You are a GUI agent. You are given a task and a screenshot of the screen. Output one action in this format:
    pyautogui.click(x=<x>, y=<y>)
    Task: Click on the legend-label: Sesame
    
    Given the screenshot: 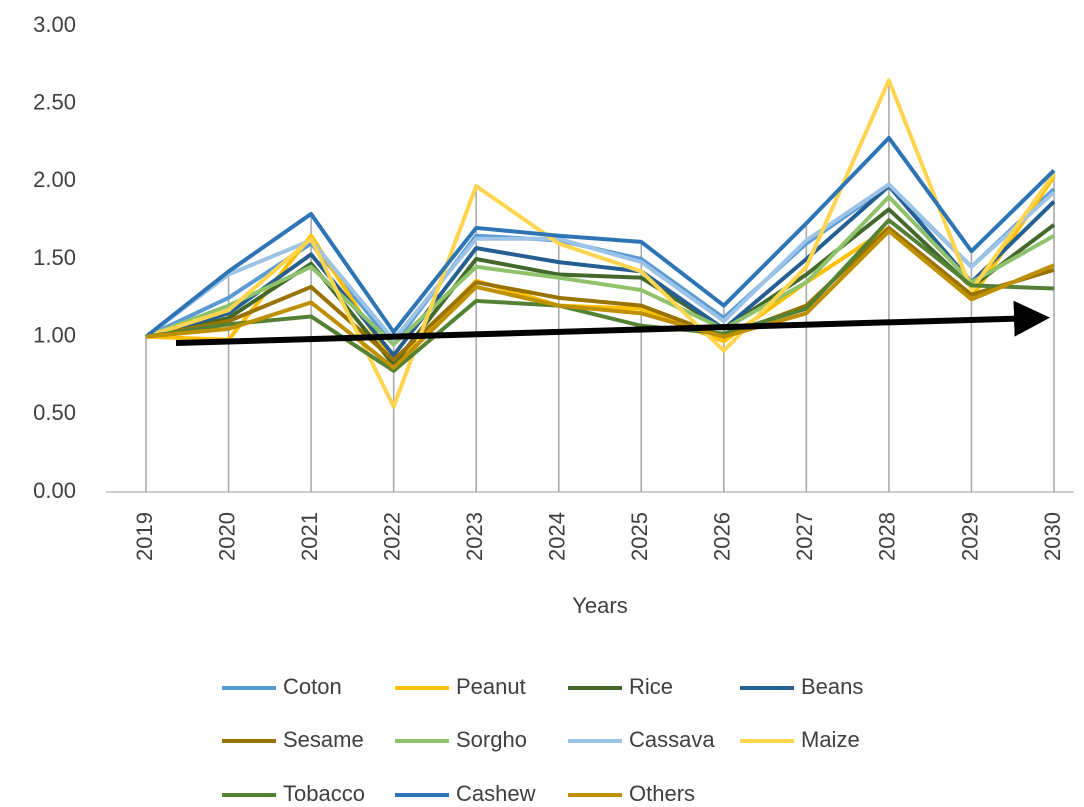 What is the action you would take?
    pyautogui.click(x=323, y=739)
    